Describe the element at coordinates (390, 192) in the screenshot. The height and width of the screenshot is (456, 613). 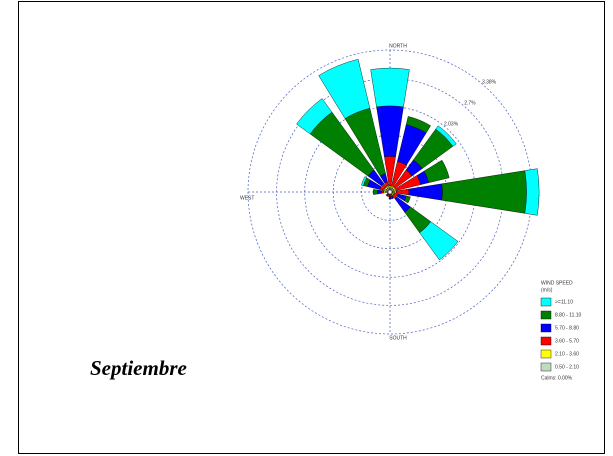
I see `center` at that location.